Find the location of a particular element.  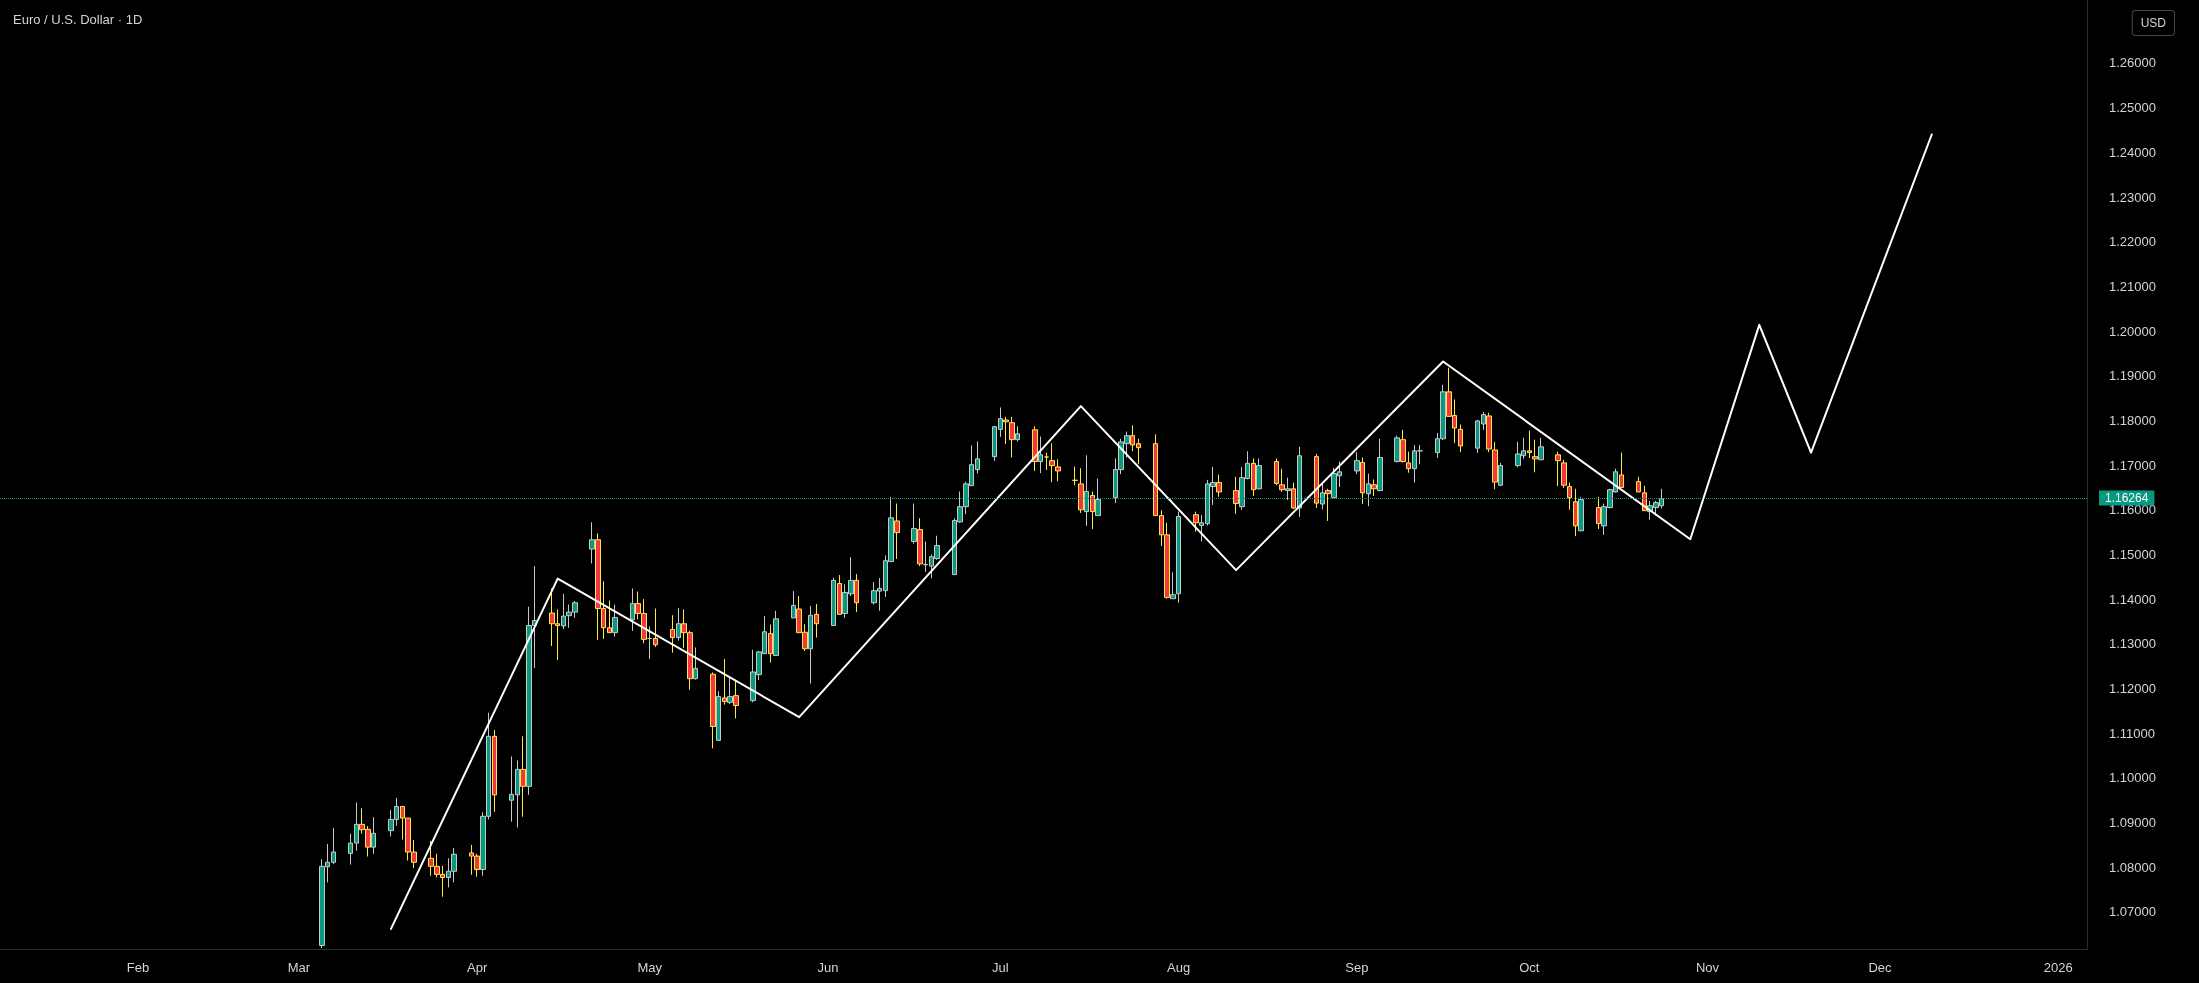

x-tick-label: Feb is located at coordinates (138, 967).